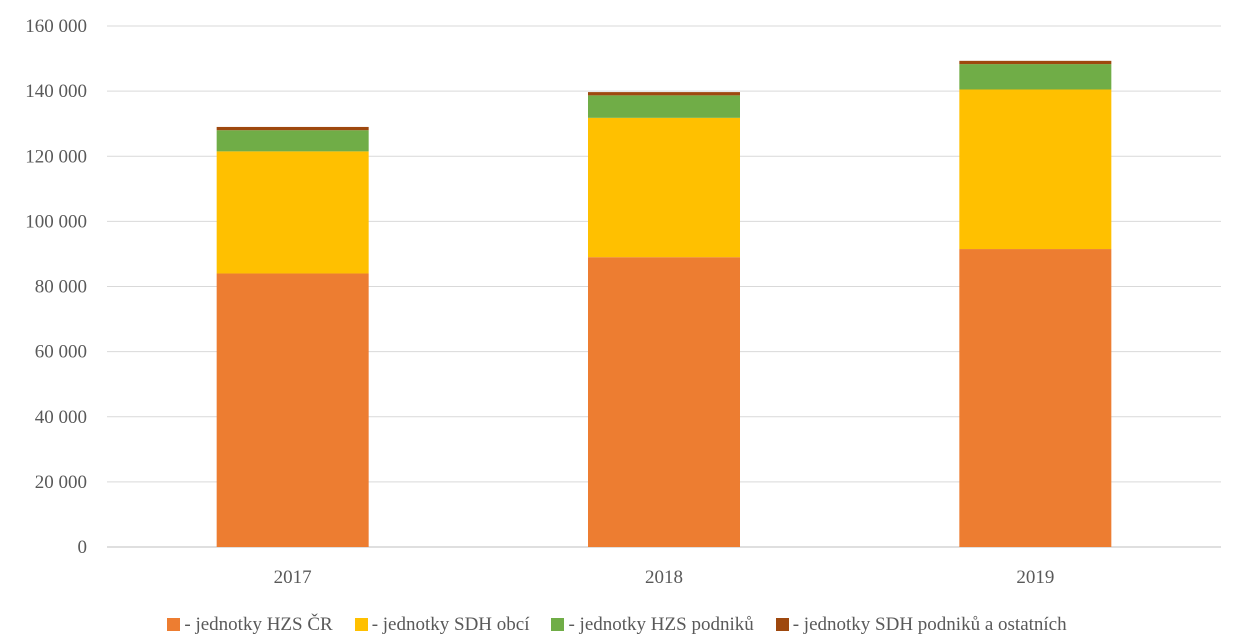 Image resolution: width=1234 pixels, height=637 pixels. I want to click on y-tick-label: 140 000, so click(56, 91).